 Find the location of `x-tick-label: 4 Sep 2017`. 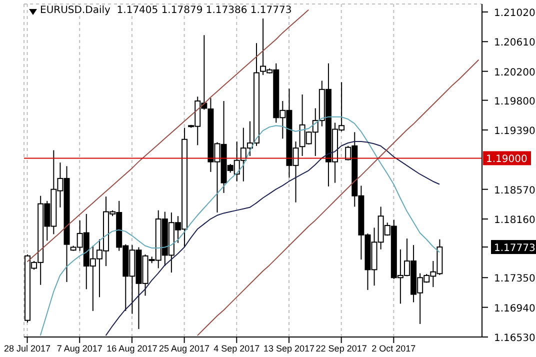

x-tick-label: 4 Sep 2017 is located at coordinates (237, 348).